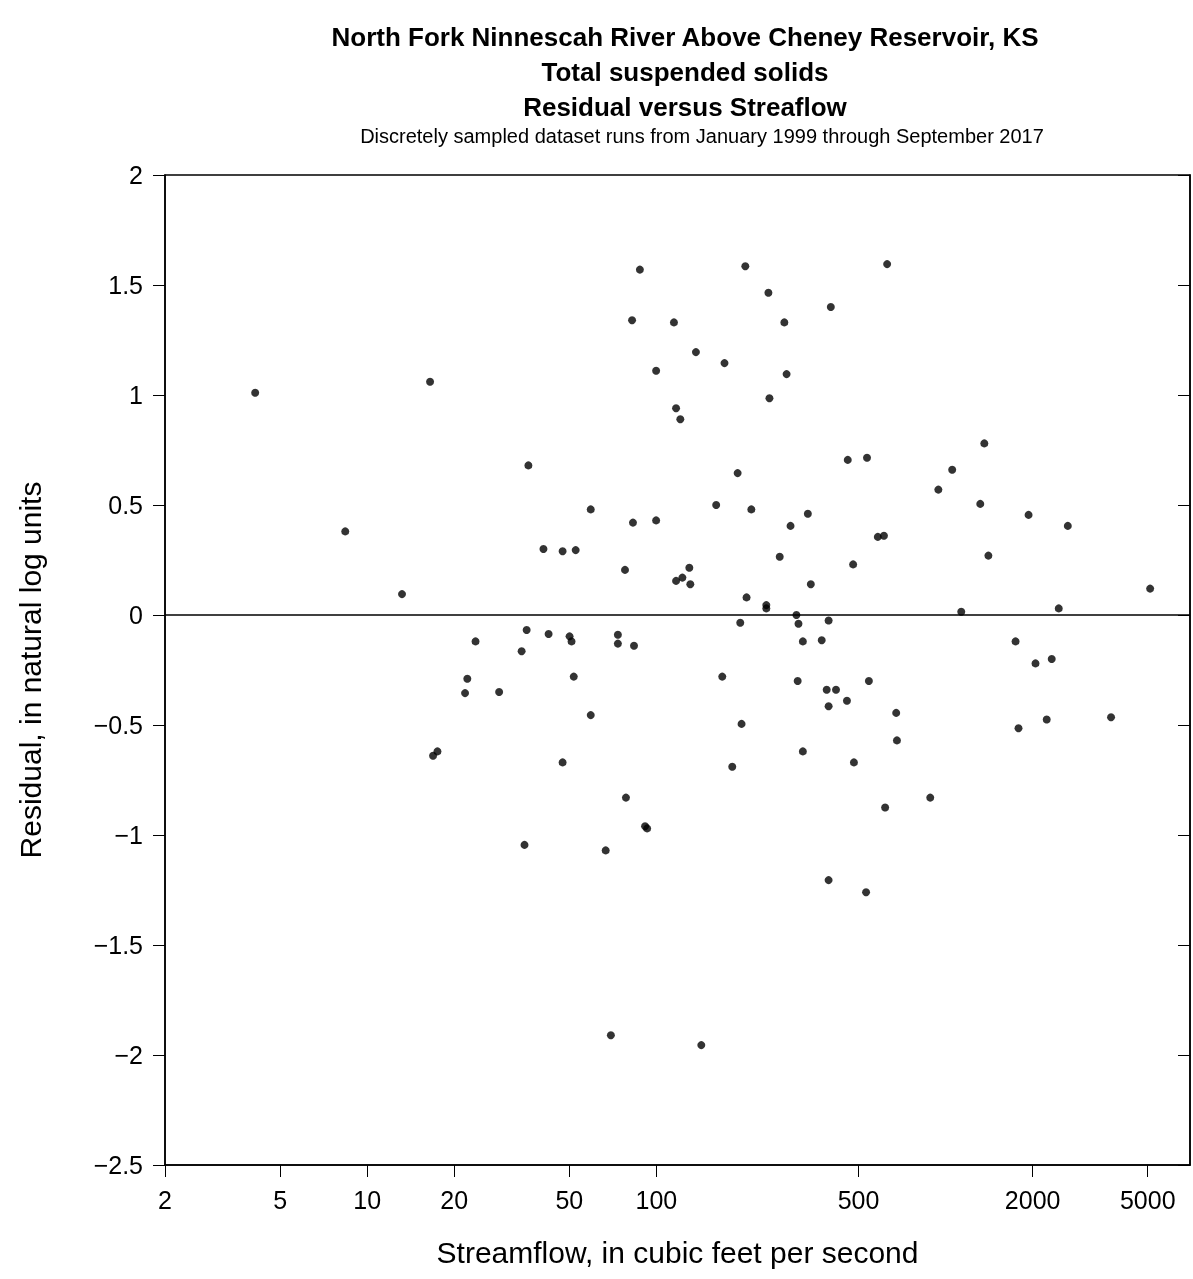 This screenshot has height=1279, width=1193. I want to click on x-tick-label: 5, so click(280, 1199).